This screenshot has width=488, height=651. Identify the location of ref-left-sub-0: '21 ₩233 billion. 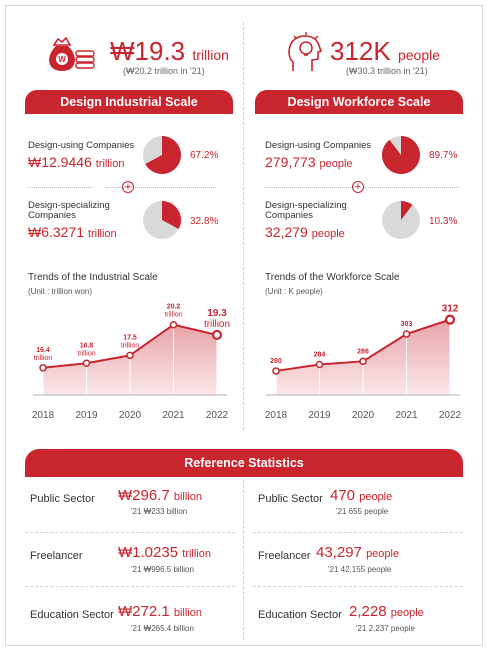
(159, 511).